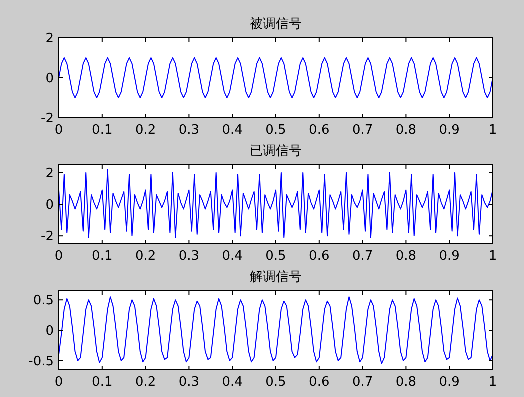 The image size is (524, 397). I want to click on chart-title: 已调信号, so click(276, 151).